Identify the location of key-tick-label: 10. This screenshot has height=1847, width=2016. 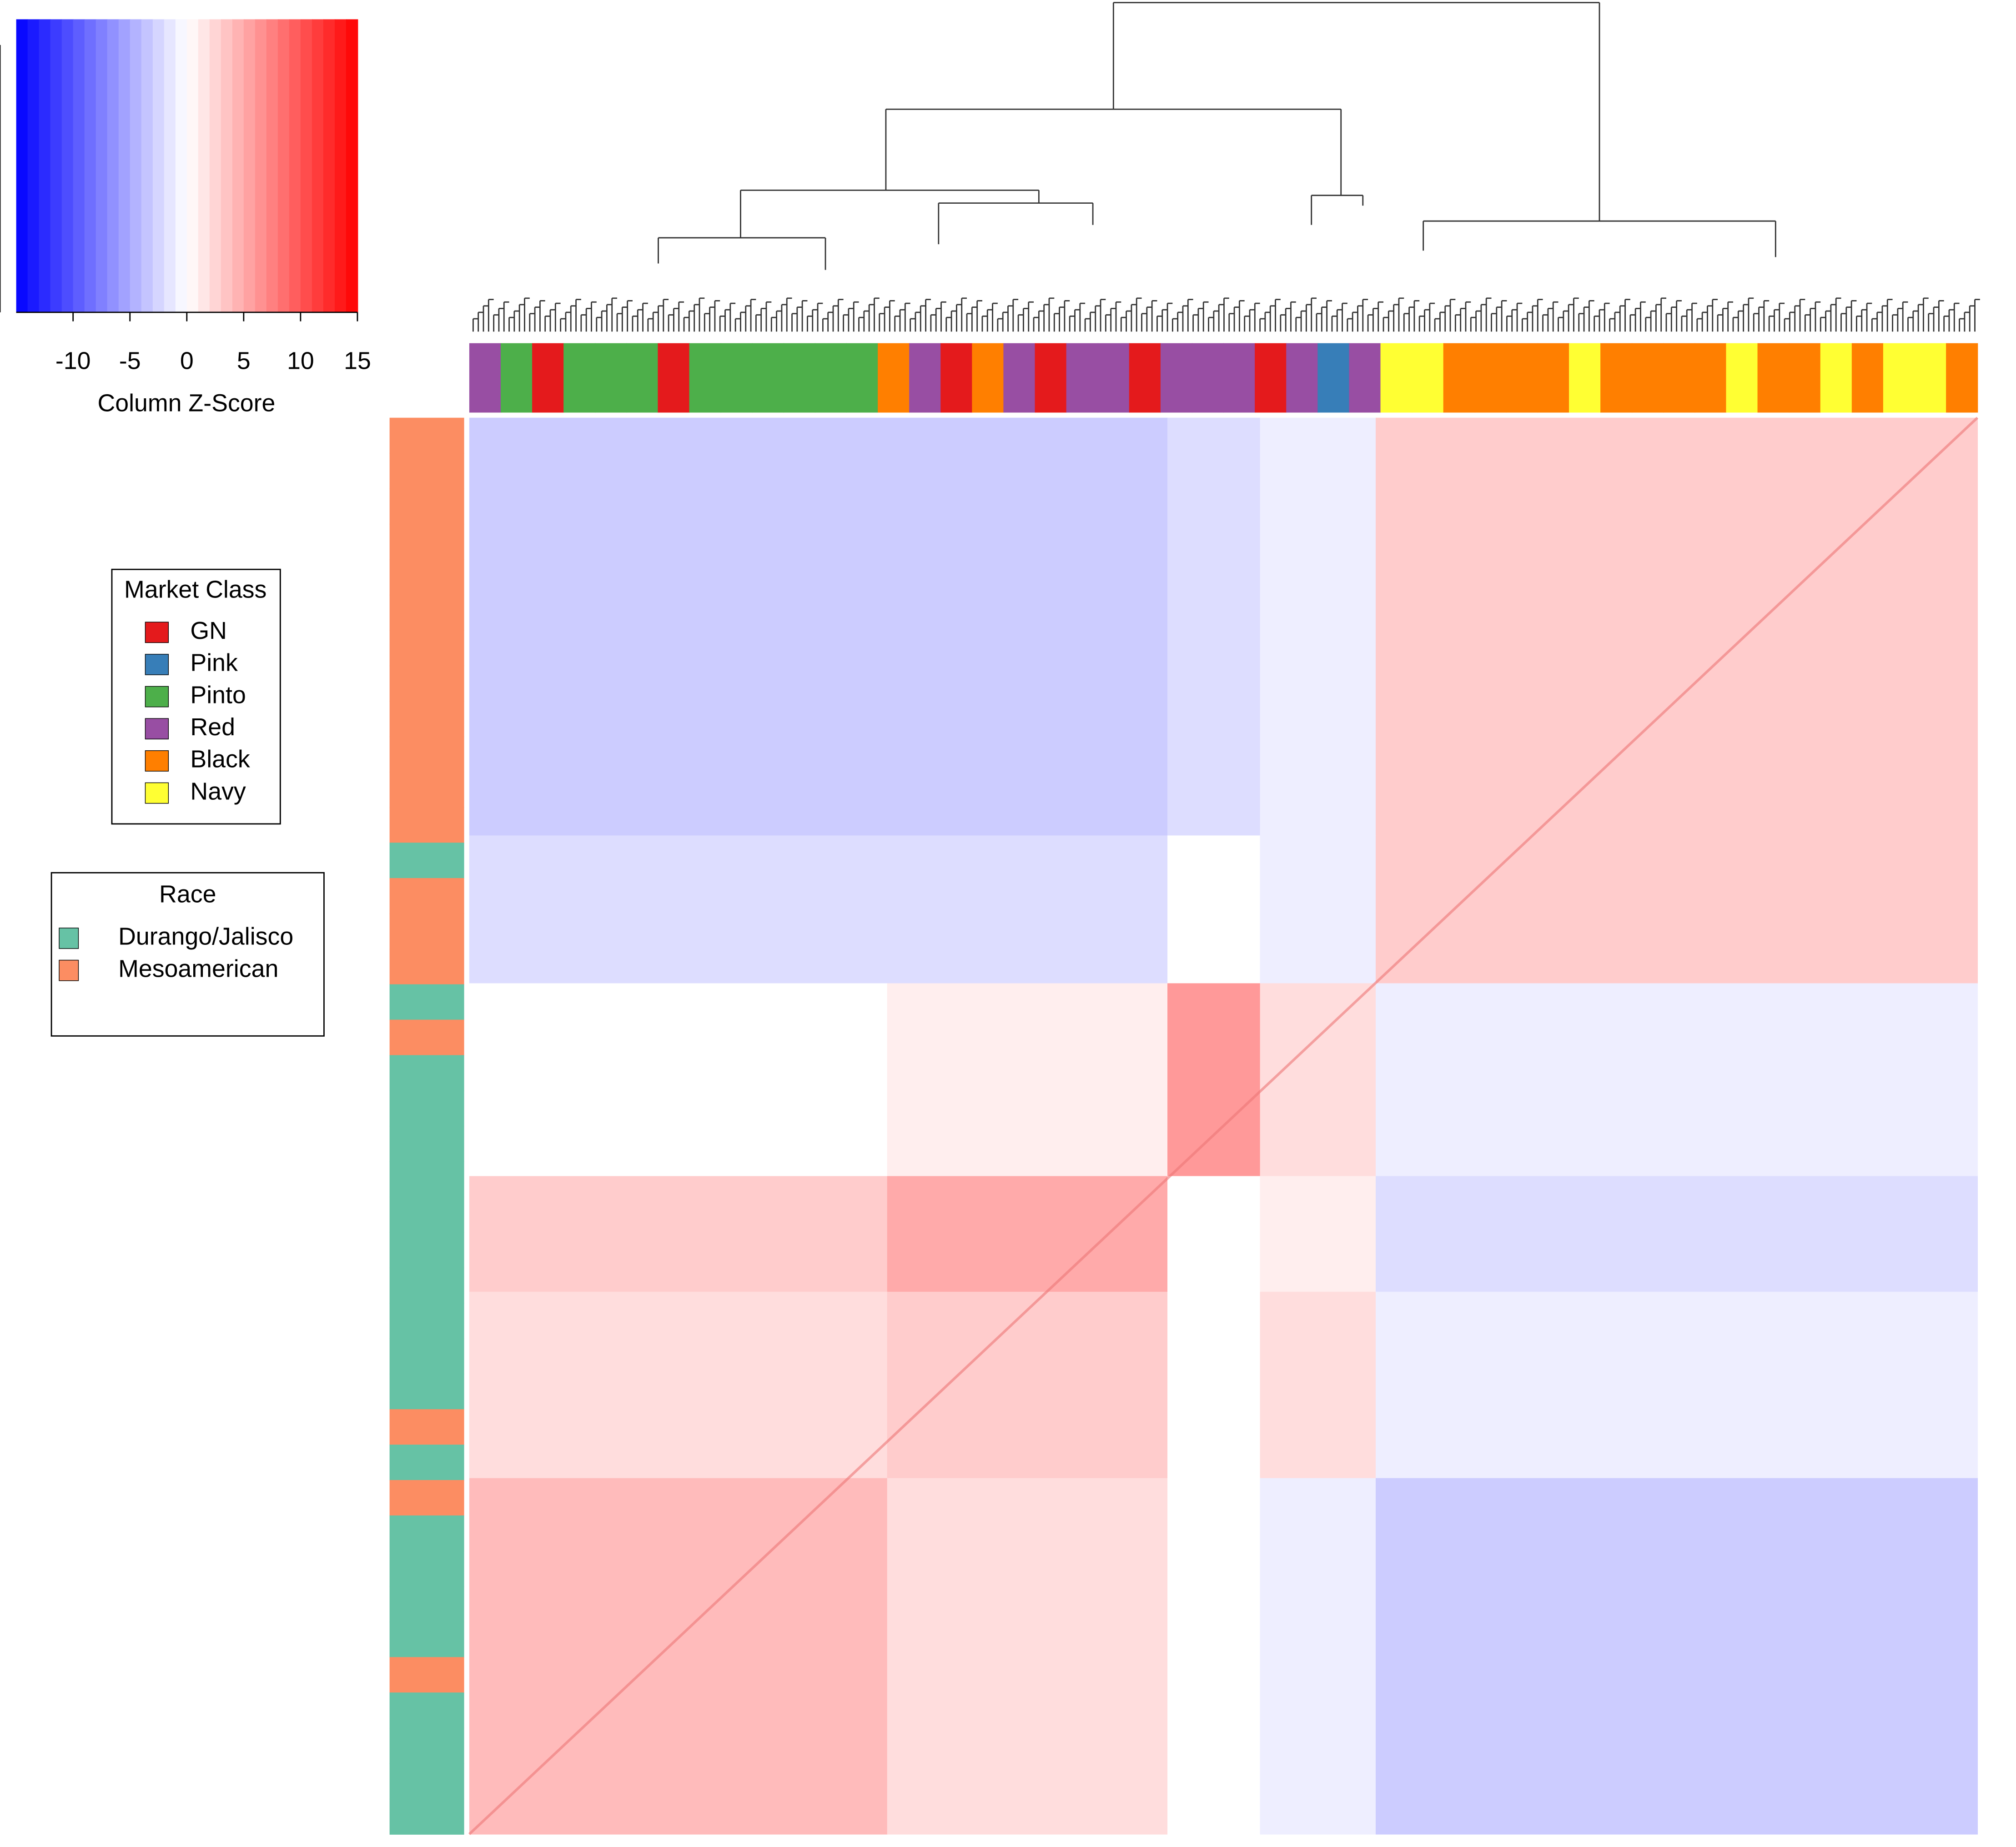
(300, 360).